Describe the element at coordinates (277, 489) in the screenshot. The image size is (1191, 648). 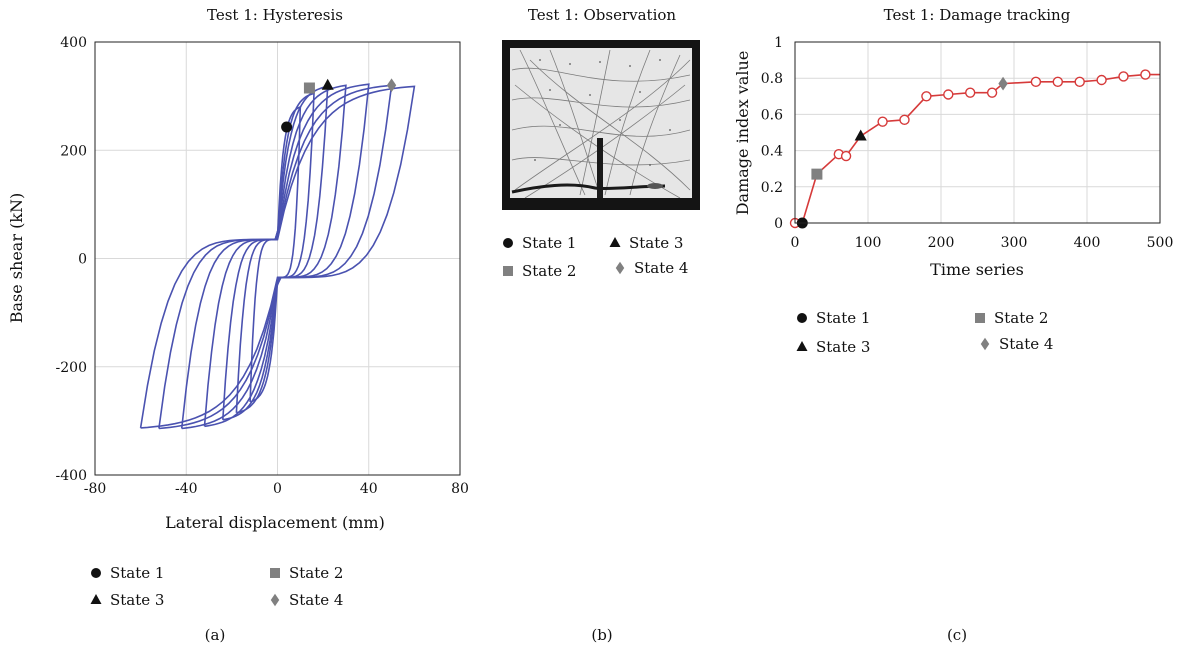
I see `hysteresis-xtick-2: 0` at that location.